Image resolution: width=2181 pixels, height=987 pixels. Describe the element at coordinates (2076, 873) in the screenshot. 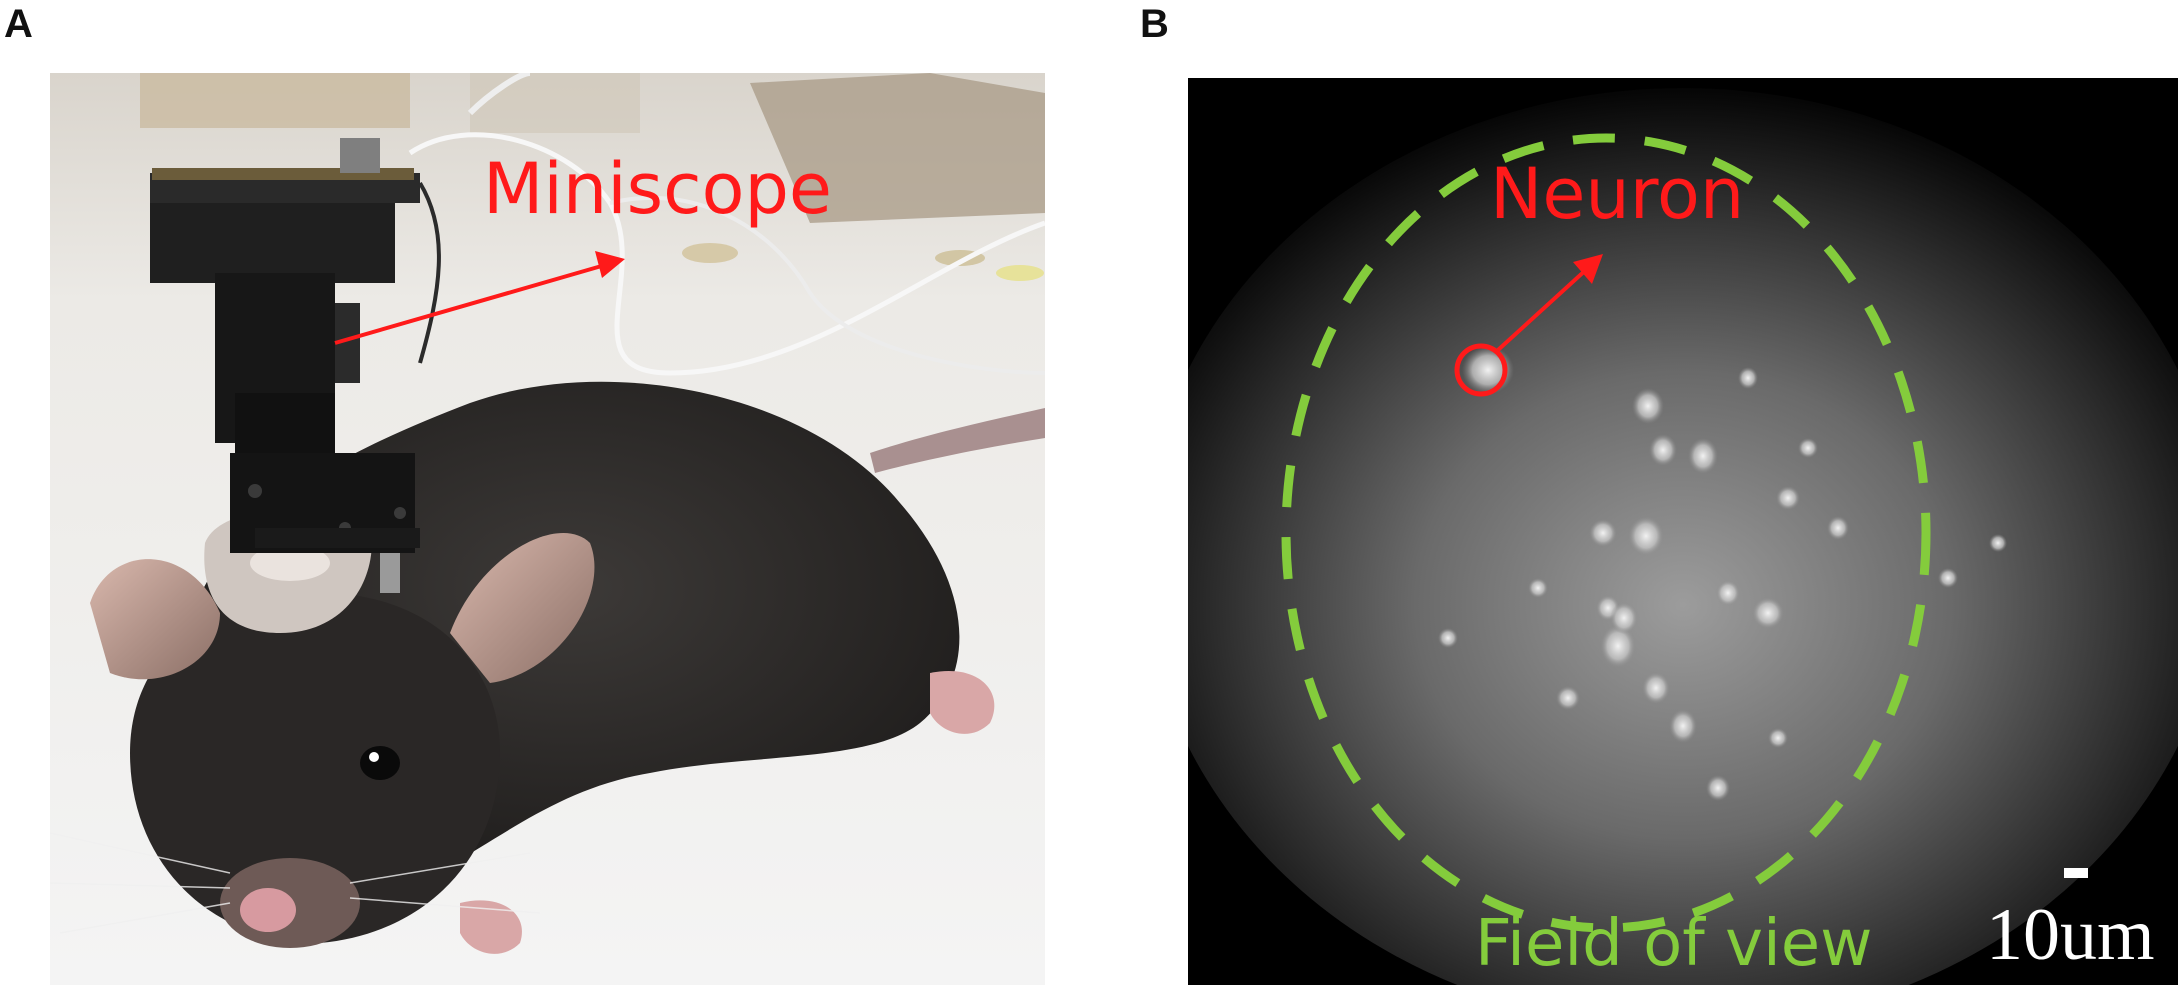

I see `scale-bar` at that location.